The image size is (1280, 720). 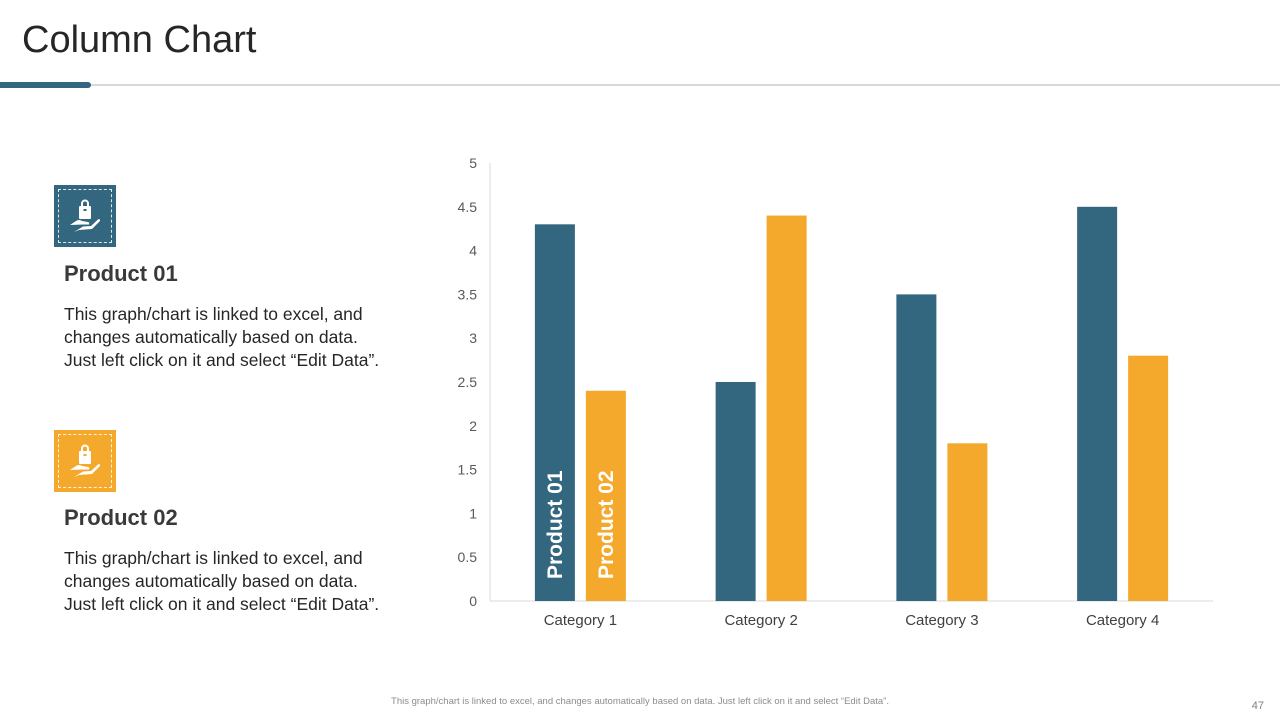 I want to click on y-tick-label: 2.5, so click(x=468, y=382).